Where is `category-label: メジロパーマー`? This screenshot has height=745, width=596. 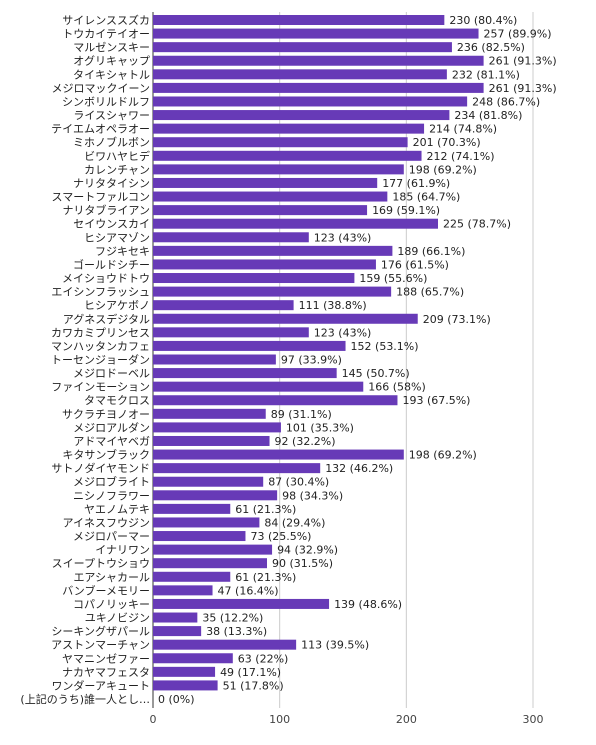
category-label: メジロパーマー is located at coordinates (111, 536).